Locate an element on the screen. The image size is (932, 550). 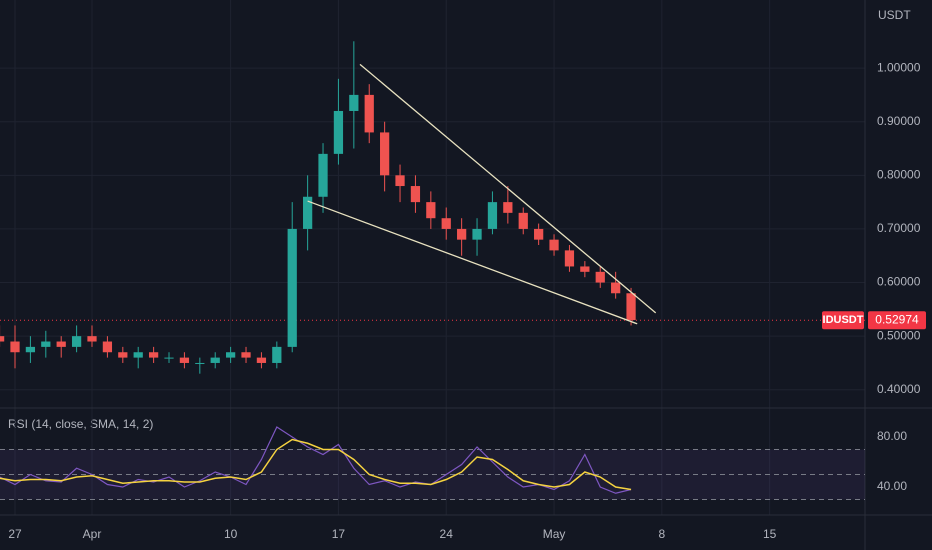
currency-label: USDT is located at coordinates (894, 15).